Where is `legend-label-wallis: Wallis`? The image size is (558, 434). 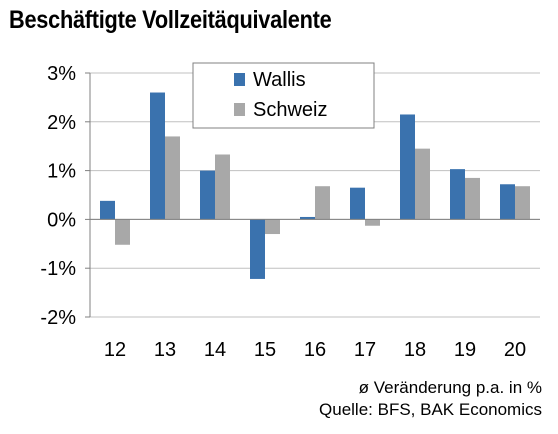 legend-label-wallis: Wallis is located at coordinates (279, 80).